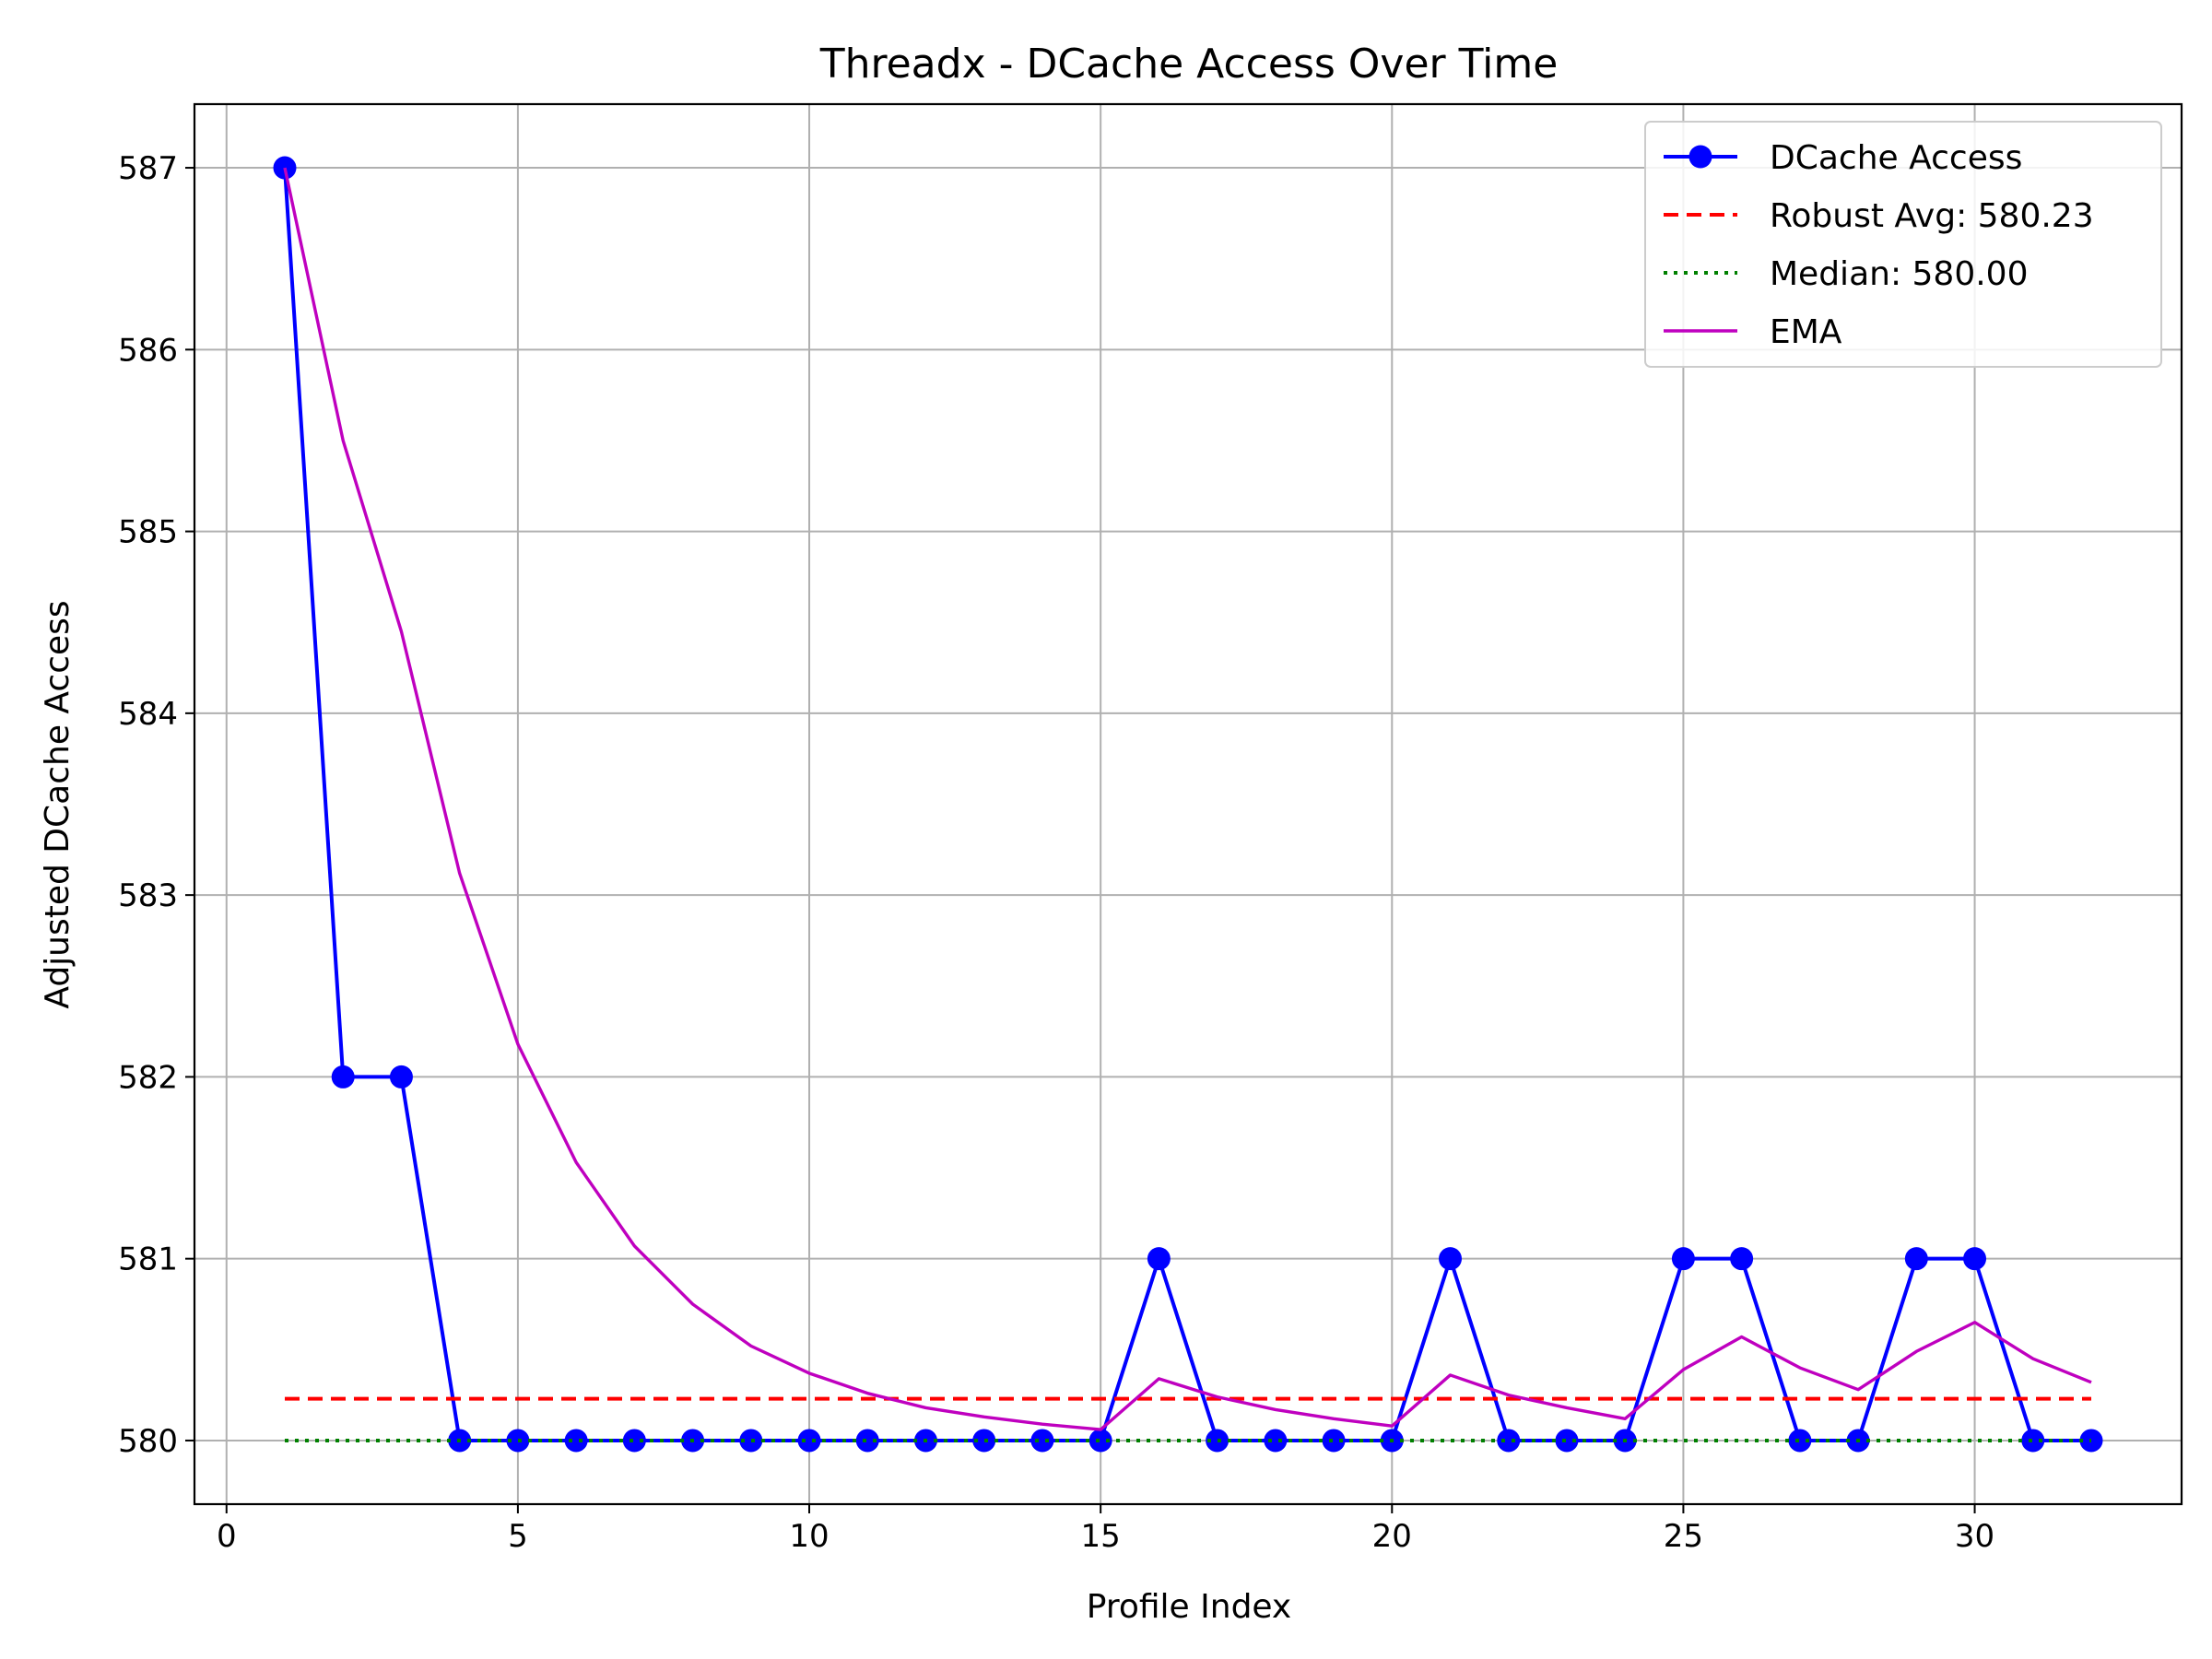  I want to click on legend-box, so click(1903, 244).